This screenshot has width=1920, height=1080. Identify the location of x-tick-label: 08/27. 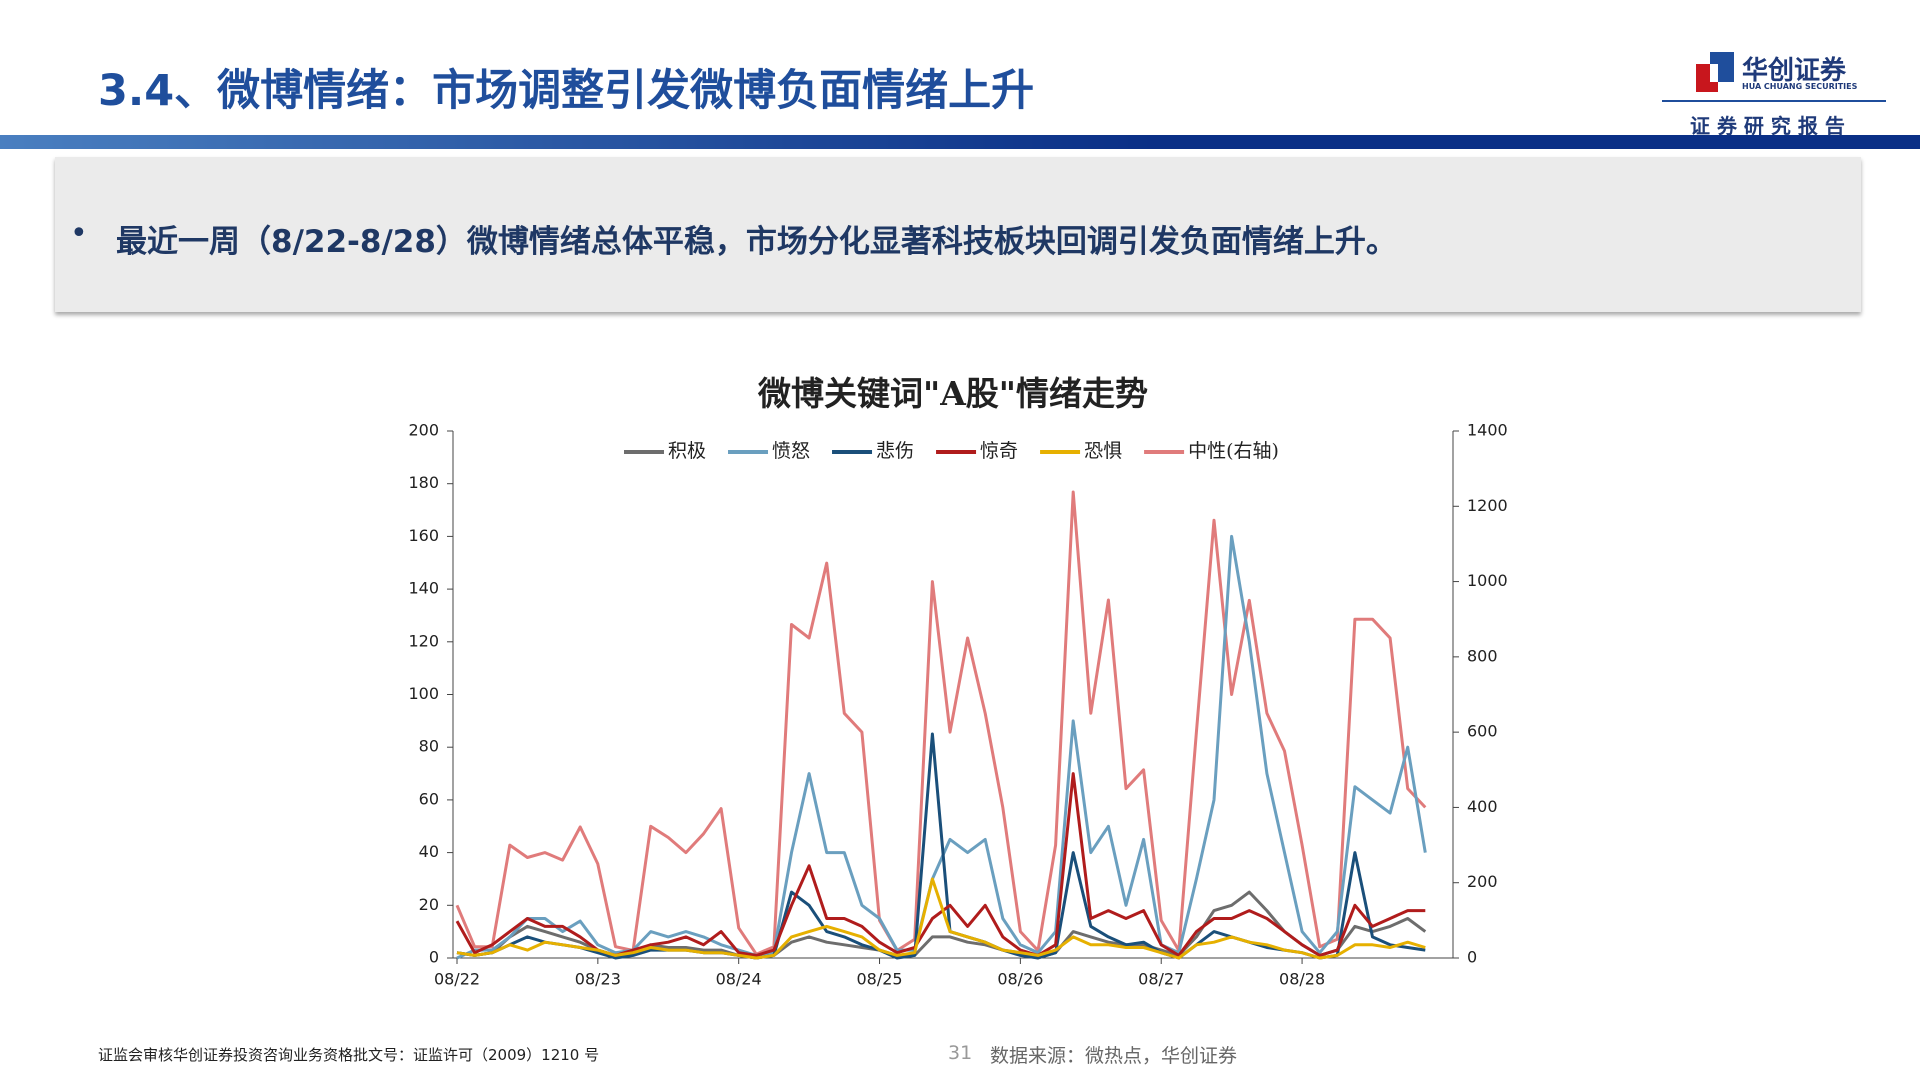
(1161, 979).